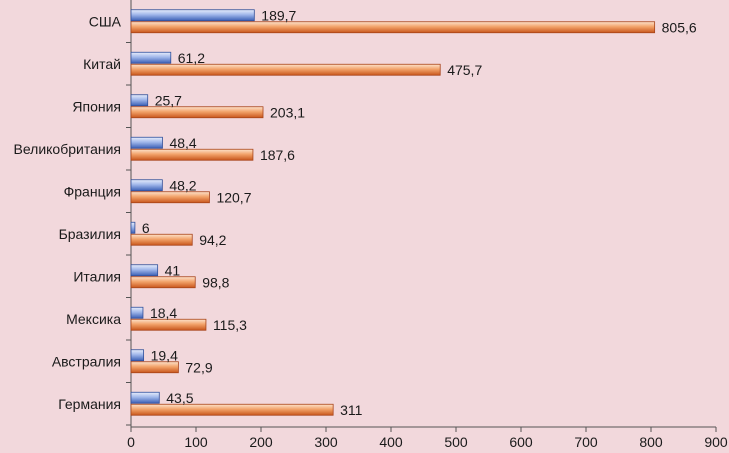  What do you see at coordinates (173, 270) in the screenshot?
I see `data-label: 41` at bounding box center [173, 270].